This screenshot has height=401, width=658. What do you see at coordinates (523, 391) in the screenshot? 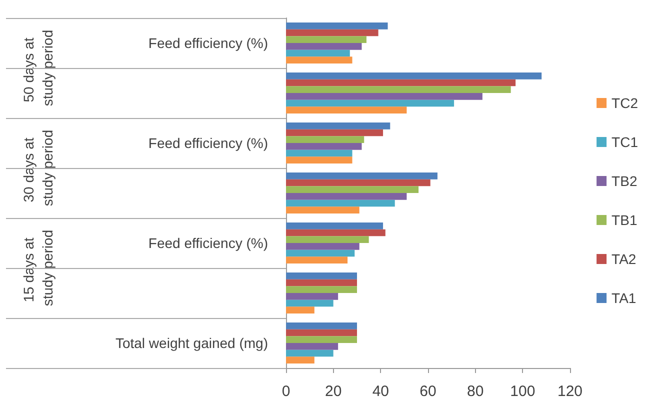
I see `x-tick-label: 100` at bounding box center [523, 391].